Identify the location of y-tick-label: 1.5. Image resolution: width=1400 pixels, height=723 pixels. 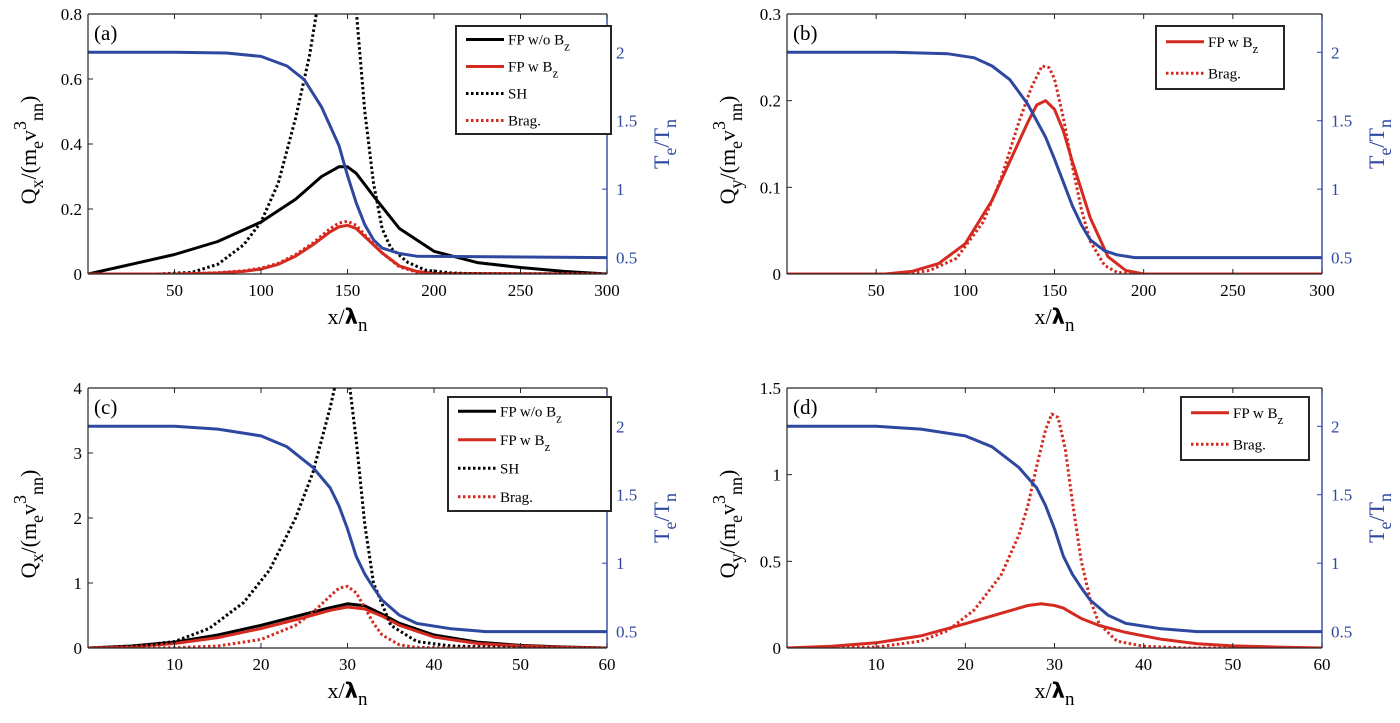
(770, 388).